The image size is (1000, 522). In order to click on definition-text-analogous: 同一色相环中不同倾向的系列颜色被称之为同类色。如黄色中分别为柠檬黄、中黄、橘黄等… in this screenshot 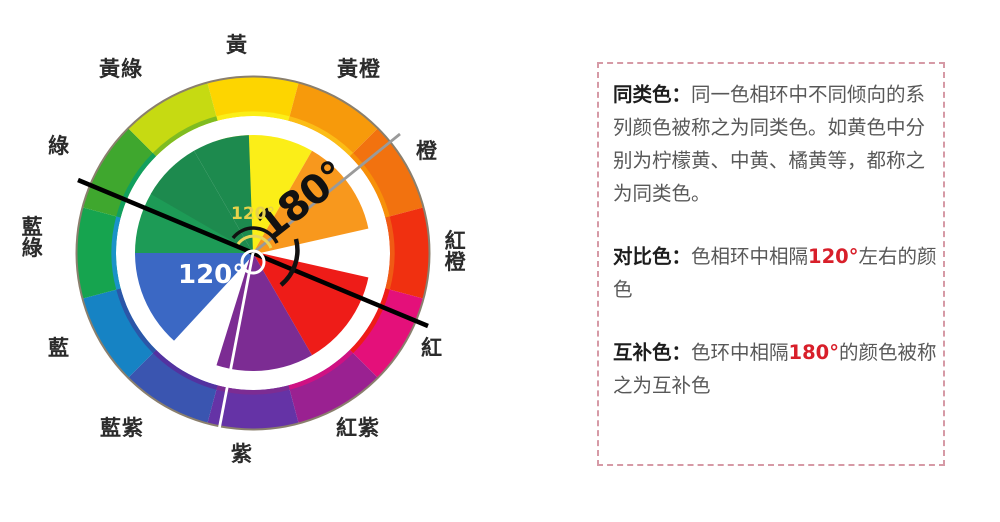, I will do `click(769, 144)`.